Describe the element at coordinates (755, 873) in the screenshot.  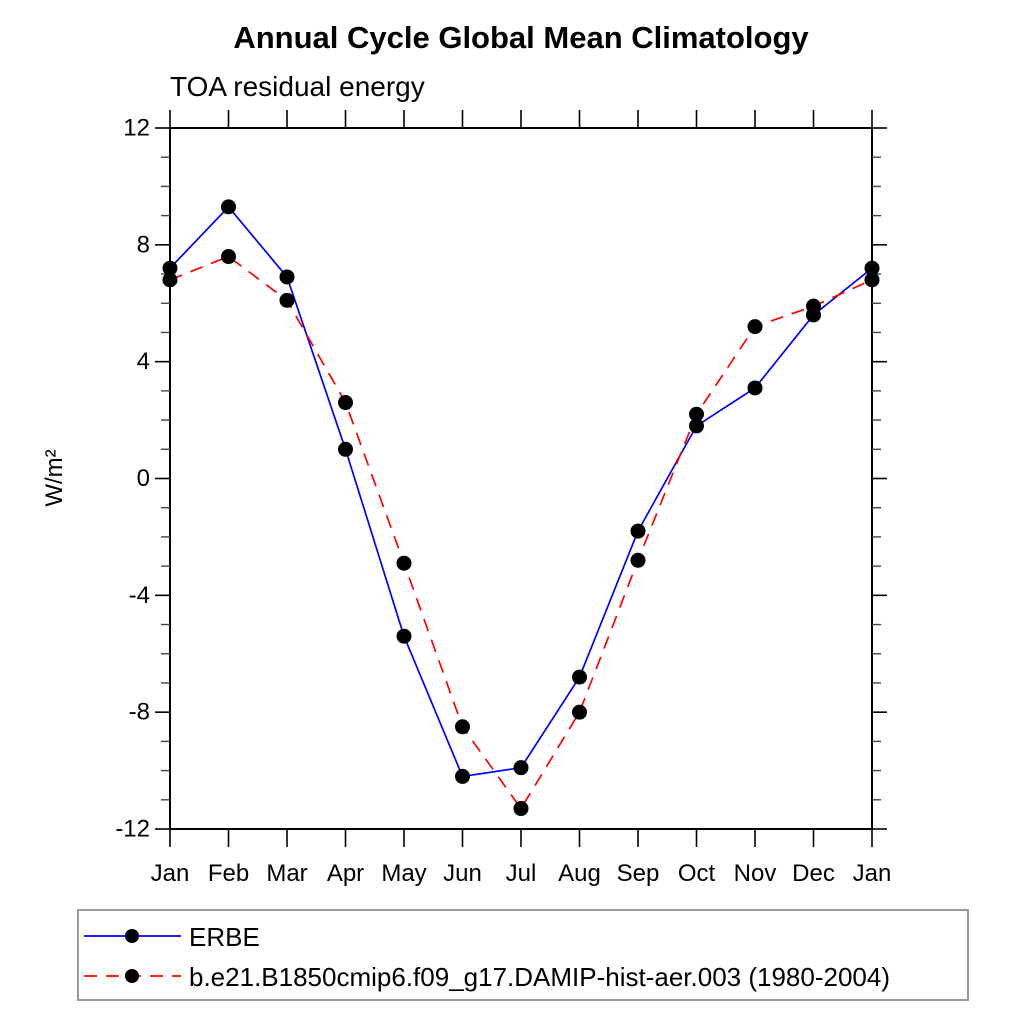
I see `x-tick-label: Nov` at that location.